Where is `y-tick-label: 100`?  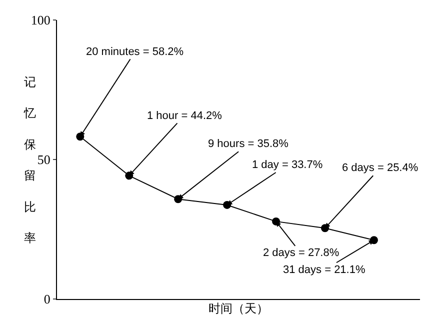
y-tick-label: 100 is located at coordinates (40, 20).